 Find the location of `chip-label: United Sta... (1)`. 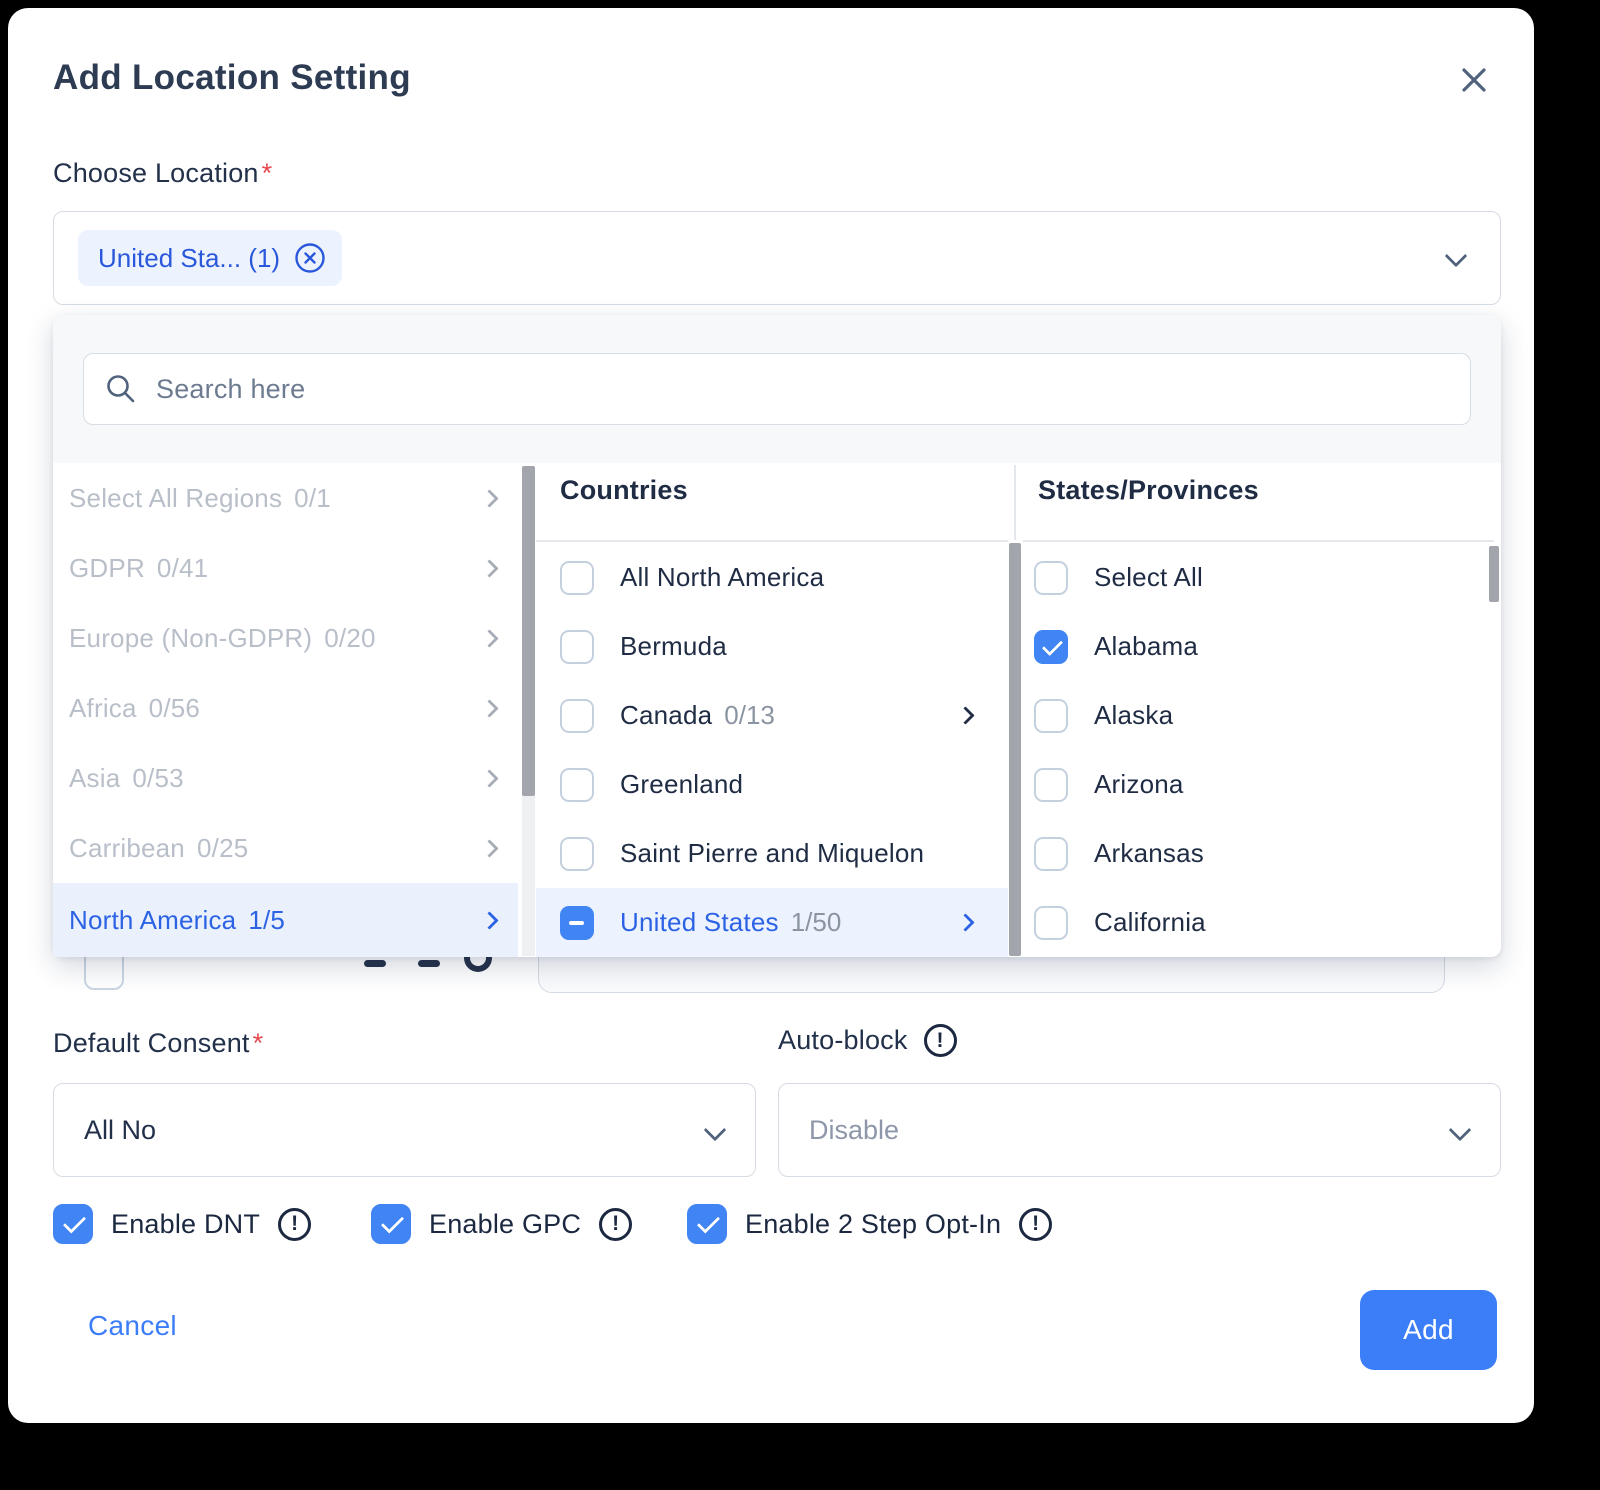

chip-label: United Sta... (1) is located at coordinates (189, 257).